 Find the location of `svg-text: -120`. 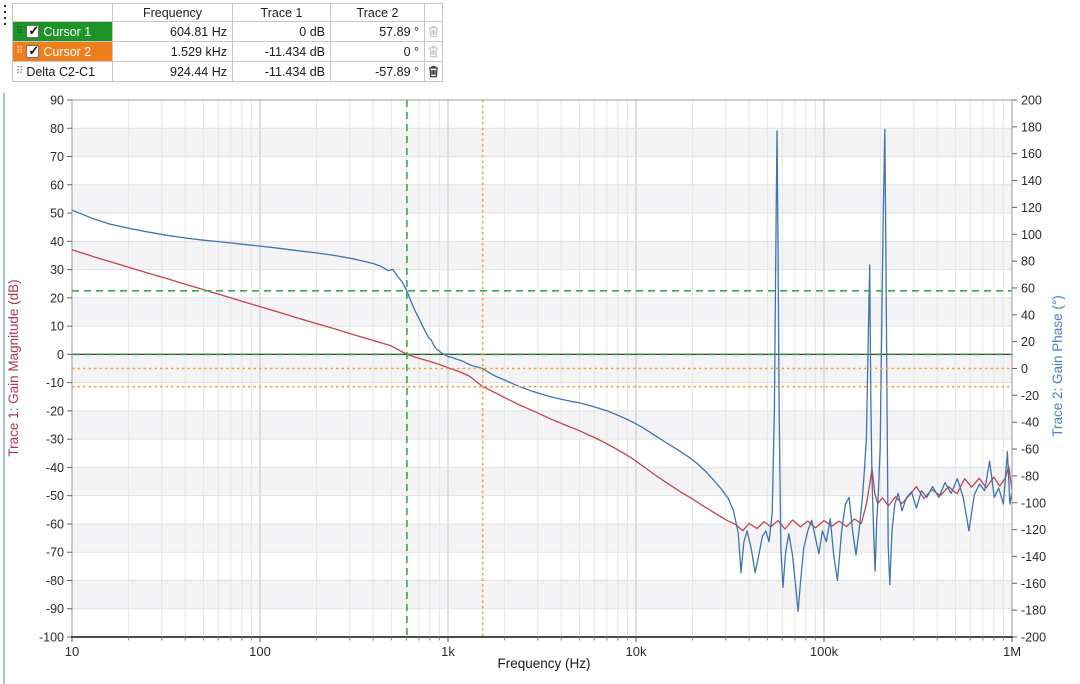

svg-text: -120 is located at coordinates (1033, 530).